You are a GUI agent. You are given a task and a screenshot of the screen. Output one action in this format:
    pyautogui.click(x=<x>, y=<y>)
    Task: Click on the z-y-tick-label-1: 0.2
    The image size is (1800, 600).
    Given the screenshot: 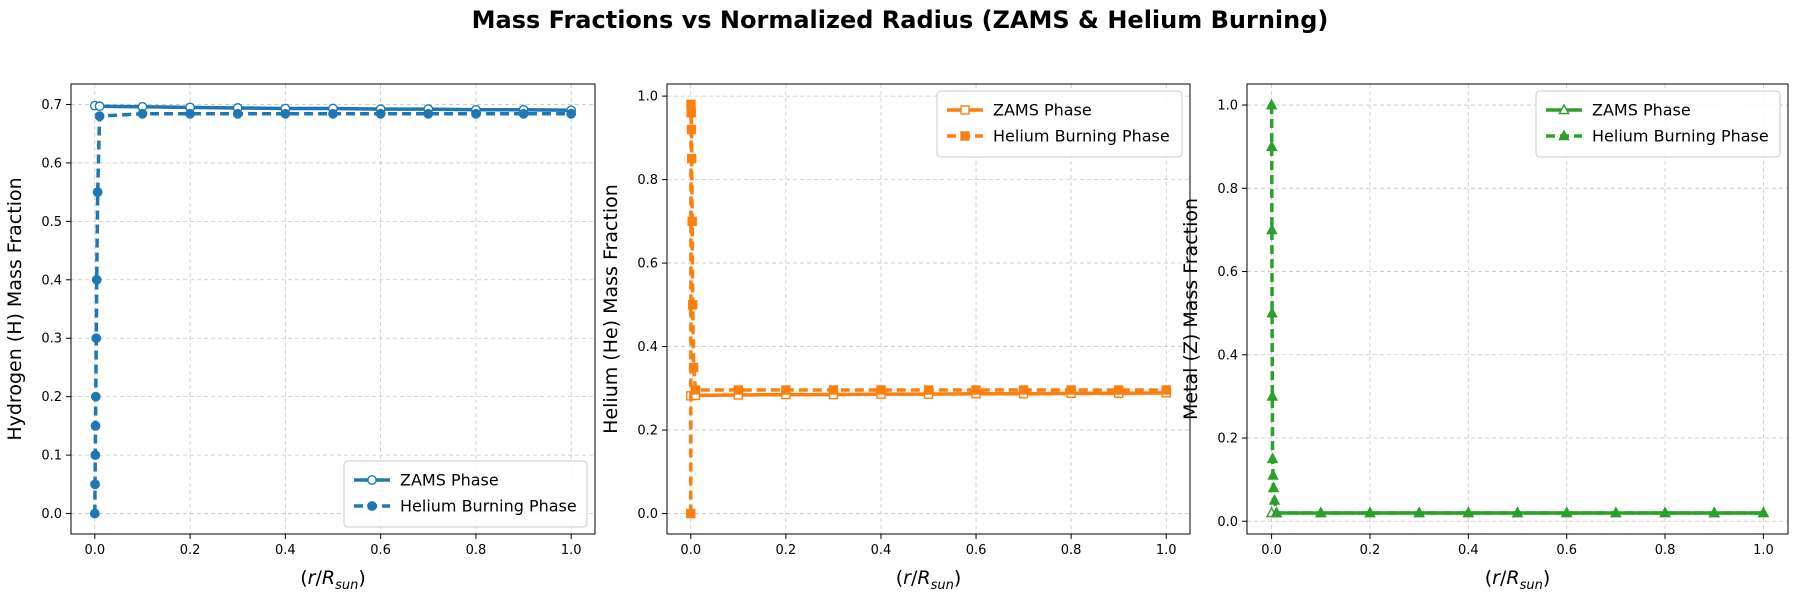 What is the action you would take?
    pyautogui.click(x=1227, y=439)
    